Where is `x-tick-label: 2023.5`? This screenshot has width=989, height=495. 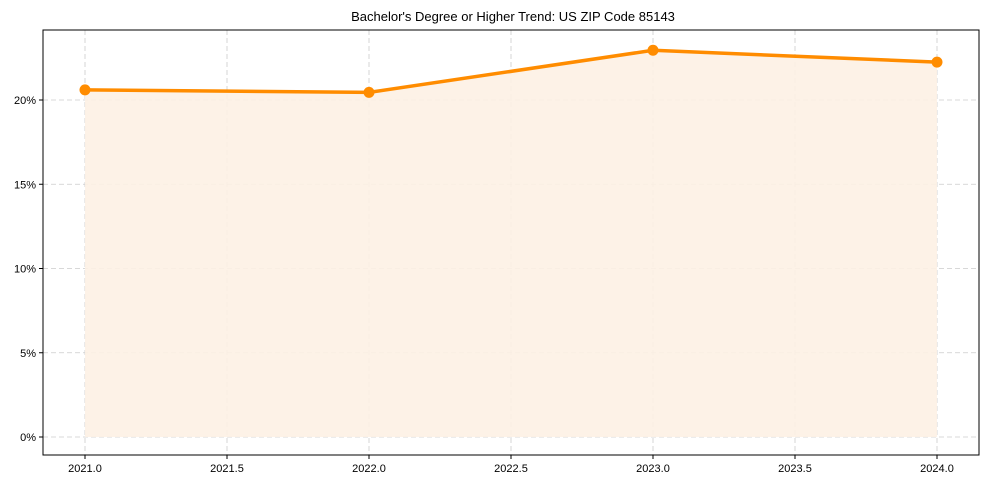 x-tick-label: 2023.5 is located at coordinates (795, 469).